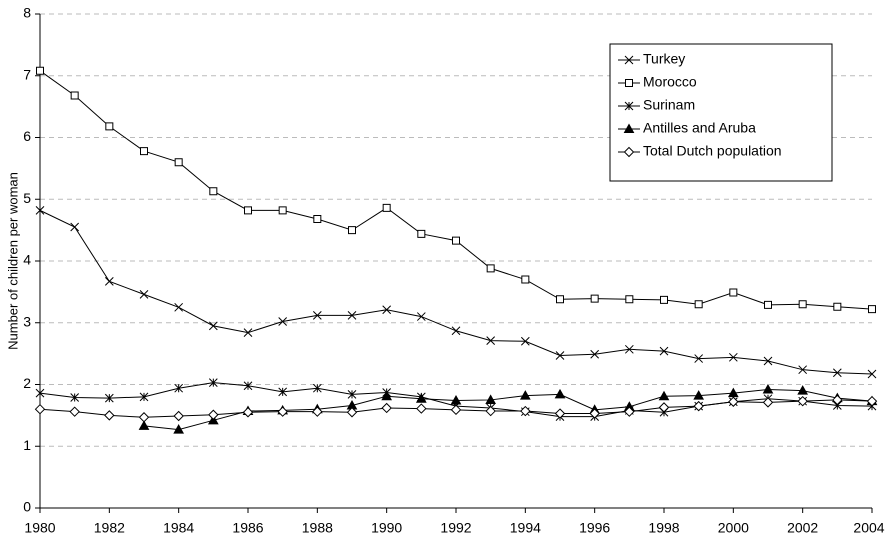  I want to click on legend-label: Morocco, so click(670, 82).